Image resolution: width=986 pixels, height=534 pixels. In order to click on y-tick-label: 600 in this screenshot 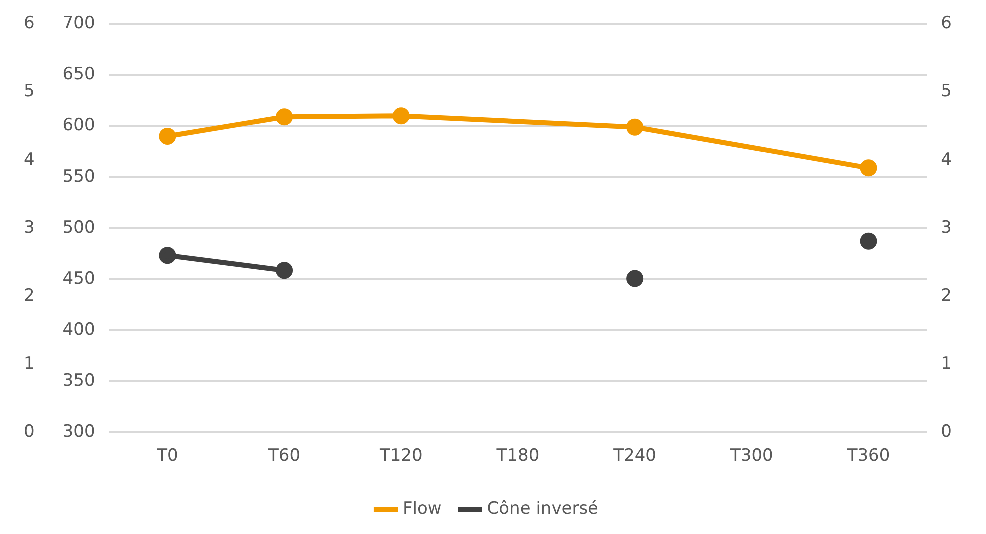, I will do `click(79, 126)`.